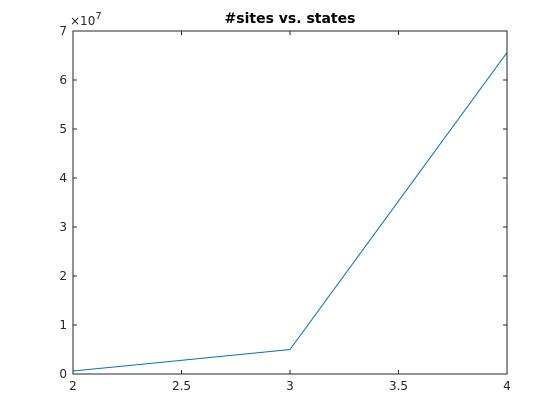 The width and height of the screenshot is (560, 420). I want to click on y-tick-label: 1, so click(63, 325).